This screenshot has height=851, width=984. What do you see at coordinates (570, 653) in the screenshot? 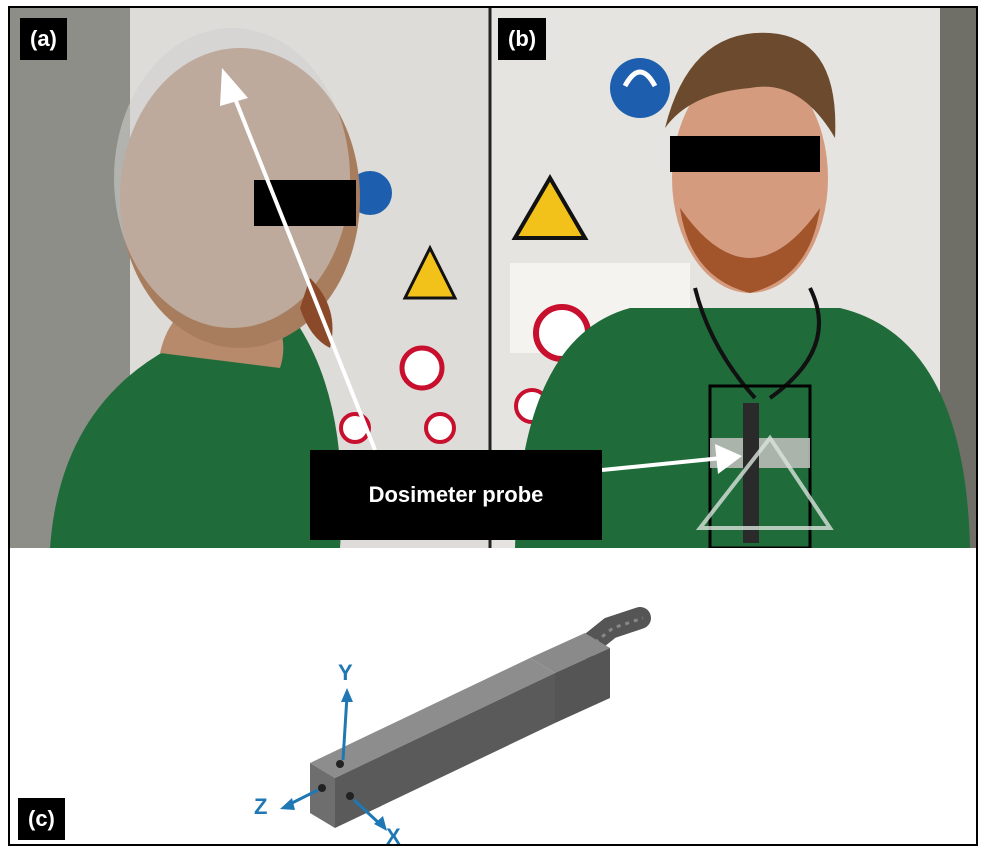
I see `connector-top` at bounding box center [570, 653].